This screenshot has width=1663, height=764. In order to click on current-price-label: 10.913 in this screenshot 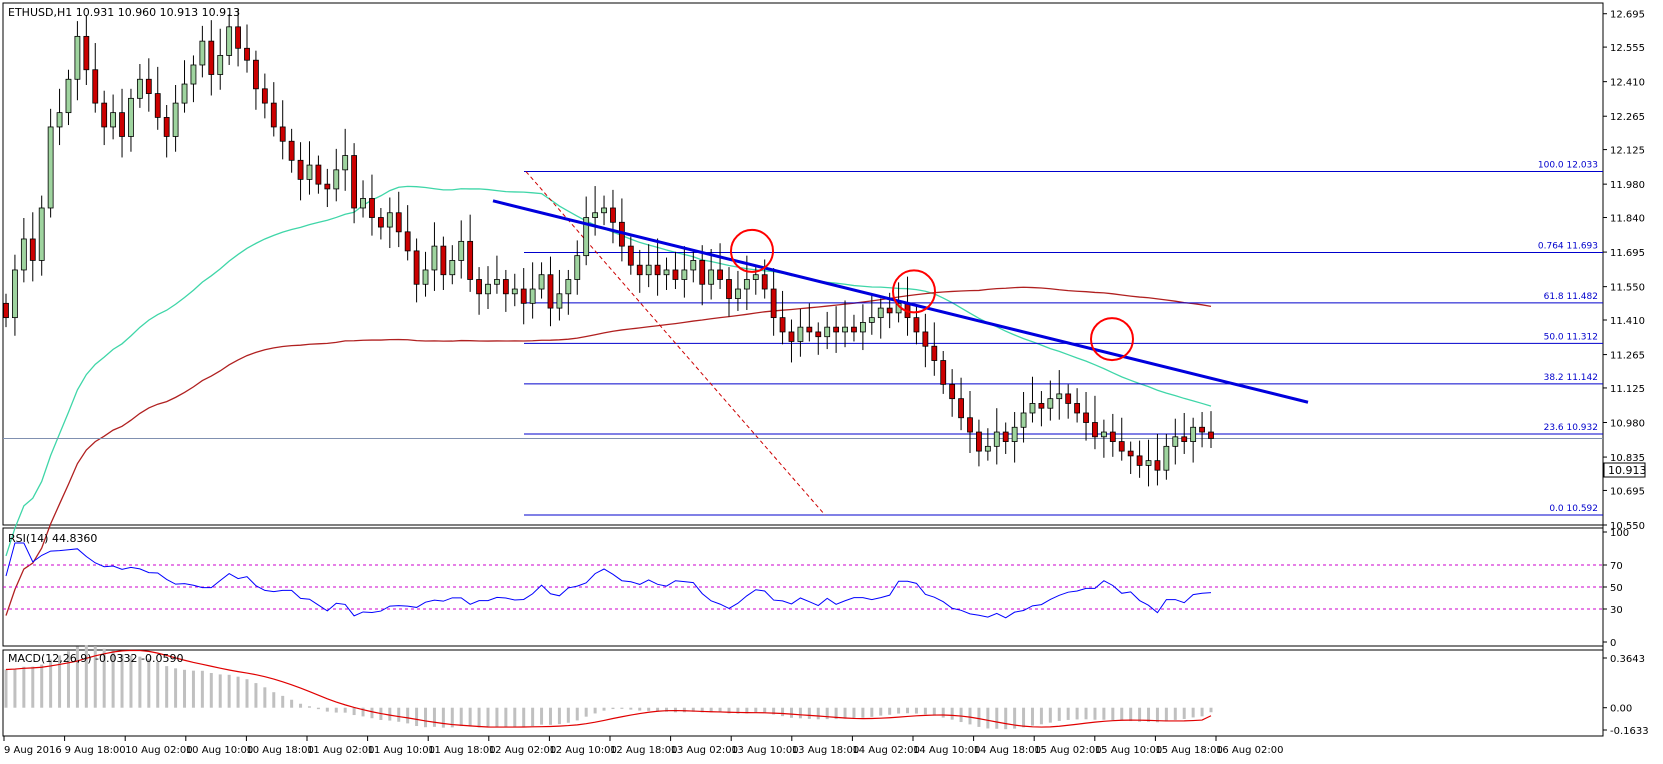, I will do `click(1627, 470)`.